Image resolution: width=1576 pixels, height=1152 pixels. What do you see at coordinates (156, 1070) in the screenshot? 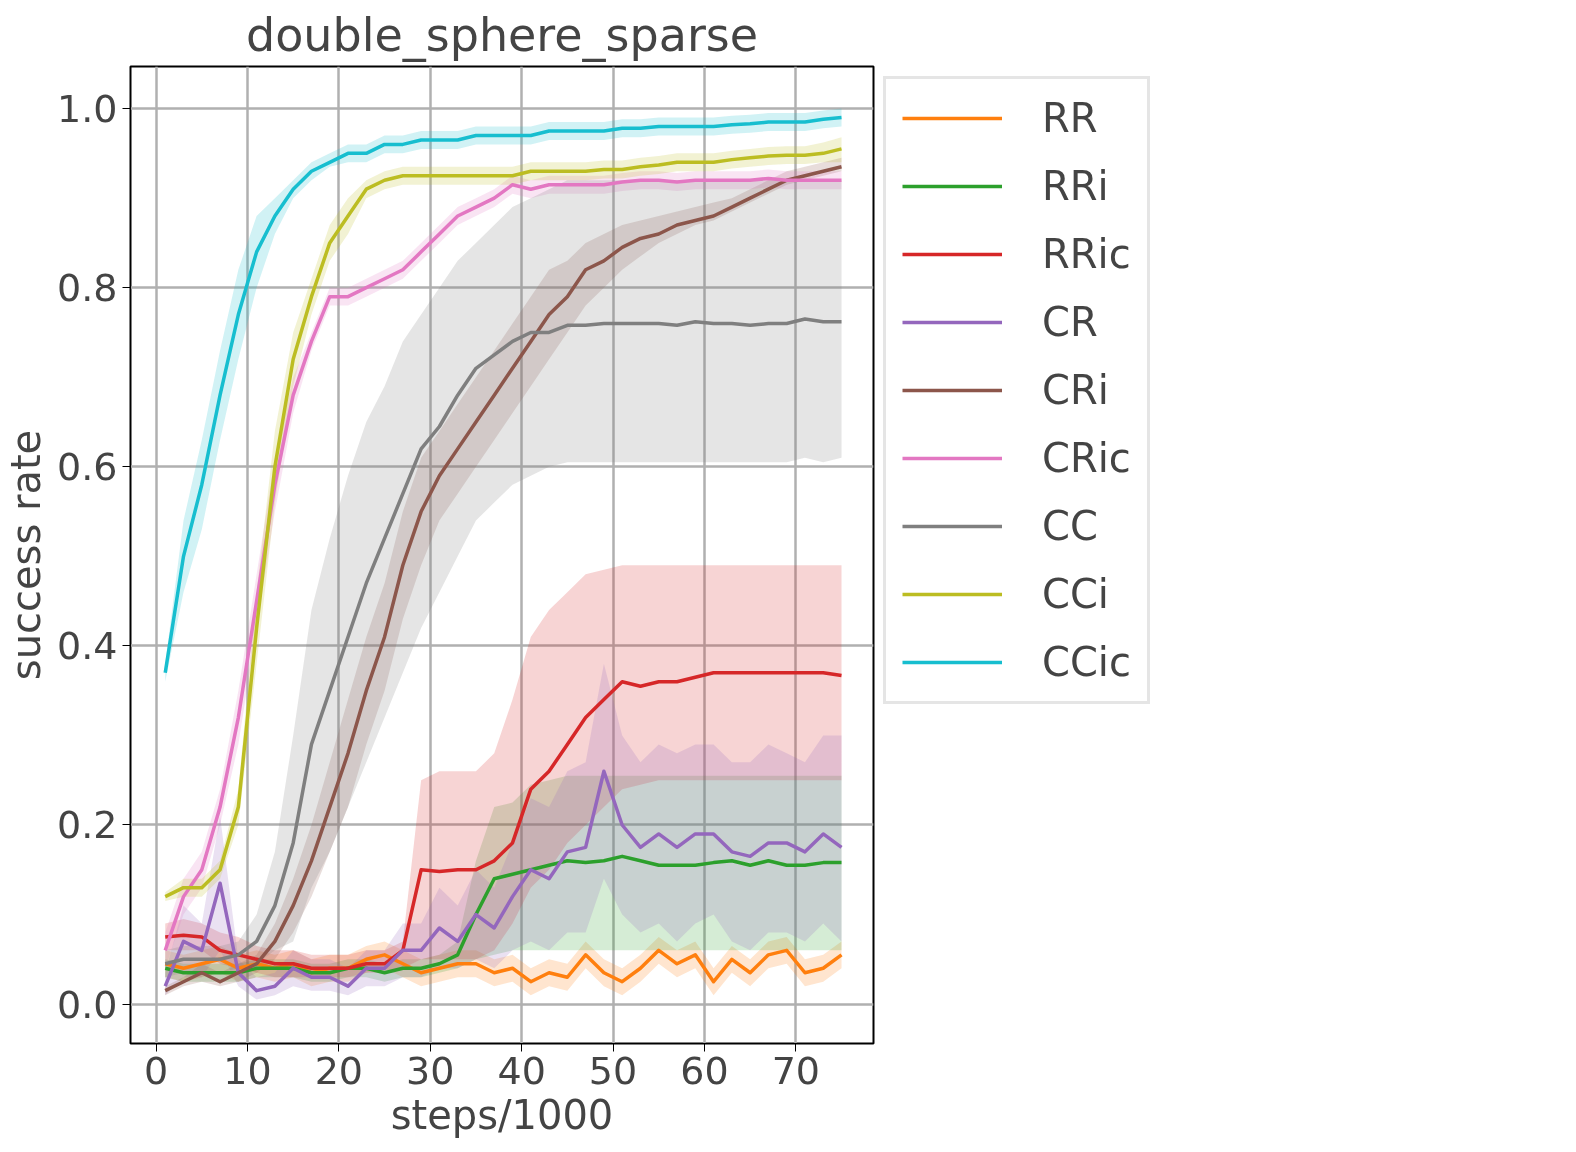
I see `x-tick-label: 0` at bounding box center [156, 1070].